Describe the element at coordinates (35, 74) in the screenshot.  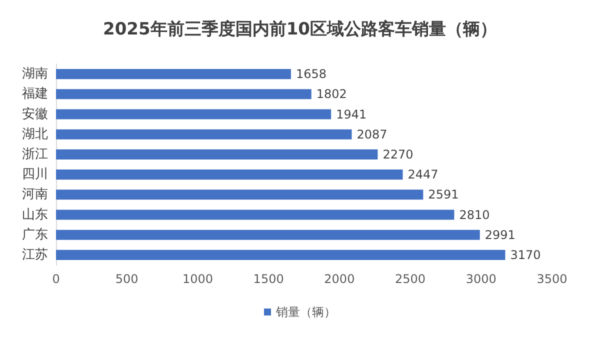
I see `y-tick-label: 湖南` at that location.